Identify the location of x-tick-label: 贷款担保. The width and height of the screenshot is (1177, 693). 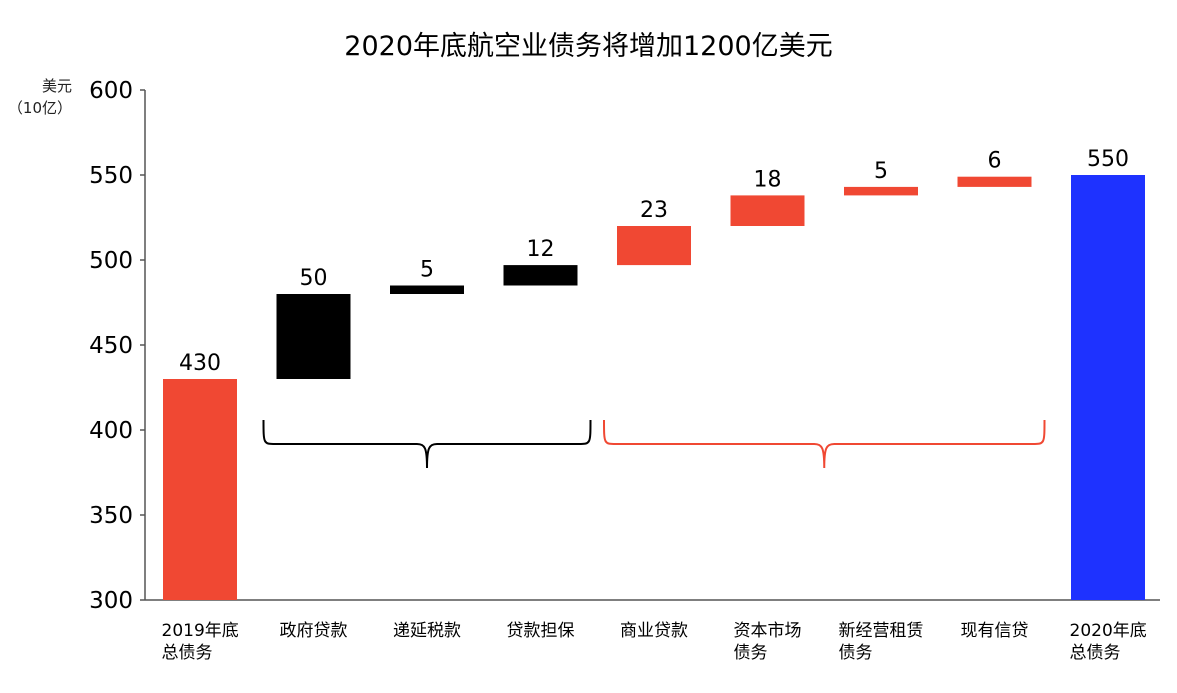
(540, 631).